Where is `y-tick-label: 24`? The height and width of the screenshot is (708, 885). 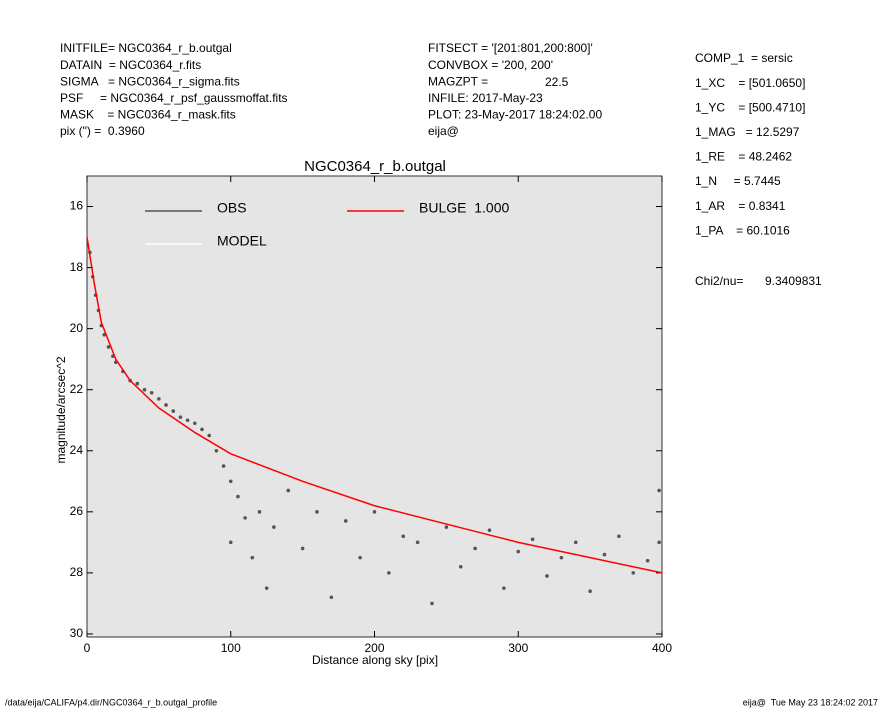 y-tick-label: 24 is located at coordinates (77, 450).